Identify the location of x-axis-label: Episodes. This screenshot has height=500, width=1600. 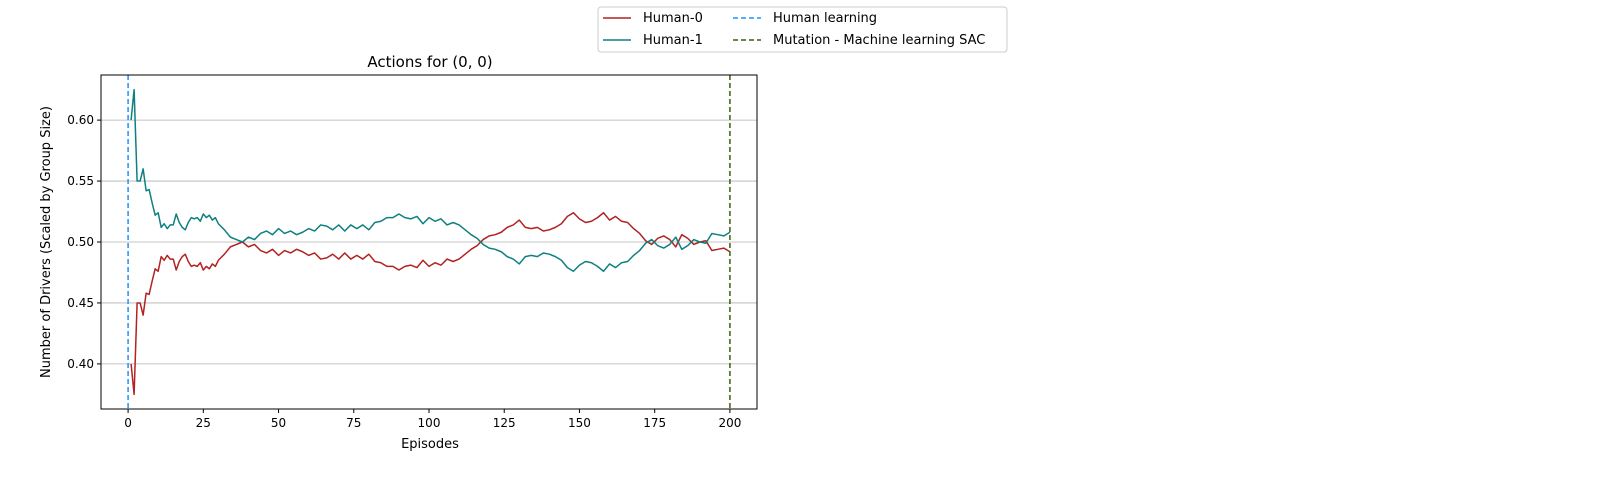
(430, 444).